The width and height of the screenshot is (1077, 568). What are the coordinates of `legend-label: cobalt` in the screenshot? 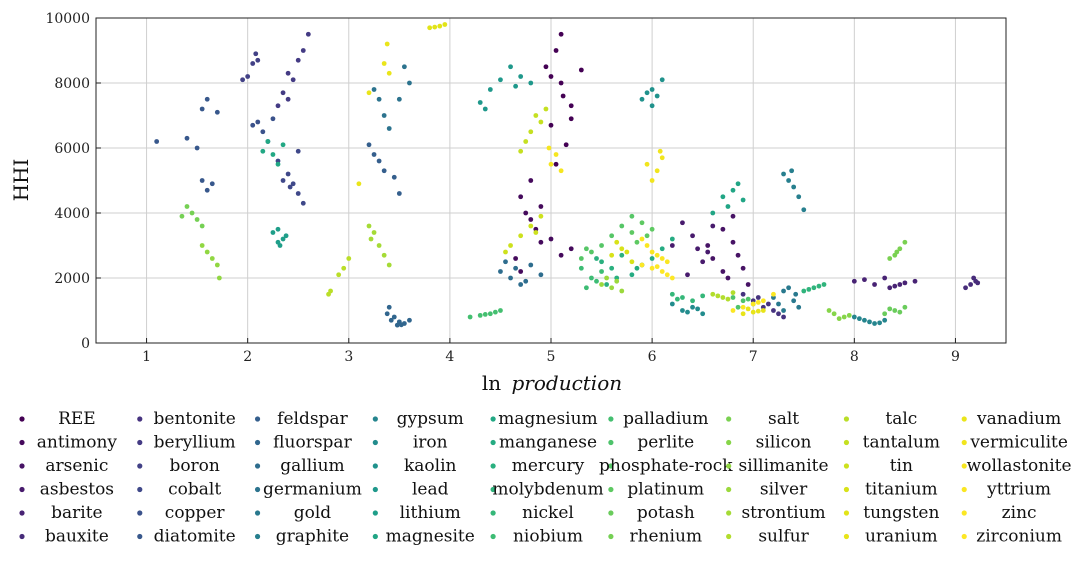 It's located at (194, 490).